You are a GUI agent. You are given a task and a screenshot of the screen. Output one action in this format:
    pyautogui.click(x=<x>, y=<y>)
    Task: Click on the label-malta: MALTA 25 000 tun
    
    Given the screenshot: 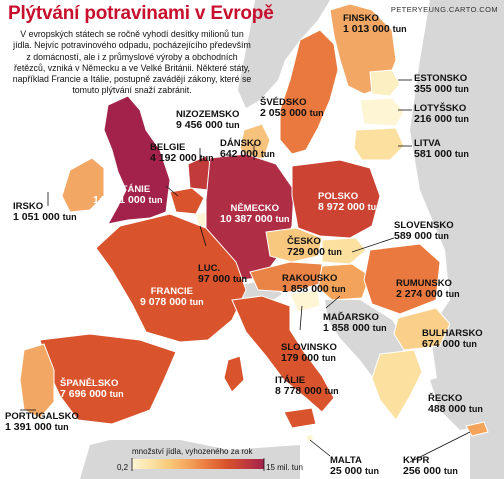 What is the action you would take?
    pyautogui.click(x=354, y=466)
    